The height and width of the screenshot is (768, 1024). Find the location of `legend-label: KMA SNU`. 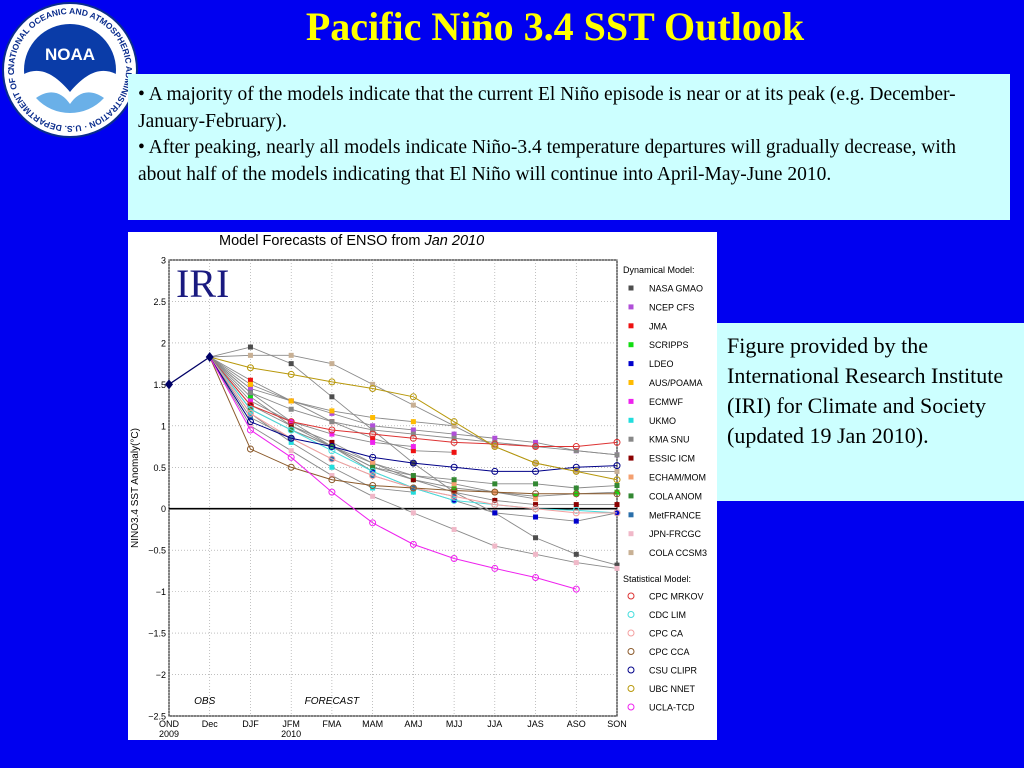

legend-label: KMA SNU is located at coordinates (669, 440).